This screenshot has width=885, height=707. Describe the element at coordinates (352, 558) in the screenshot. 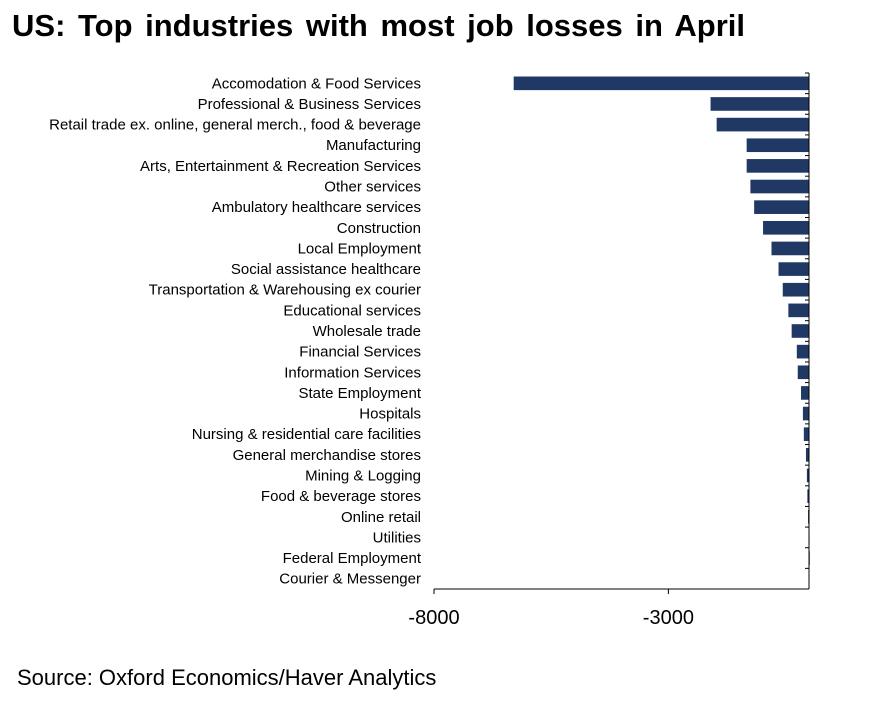

I see `category-label-23: Federal Employment` at that location.